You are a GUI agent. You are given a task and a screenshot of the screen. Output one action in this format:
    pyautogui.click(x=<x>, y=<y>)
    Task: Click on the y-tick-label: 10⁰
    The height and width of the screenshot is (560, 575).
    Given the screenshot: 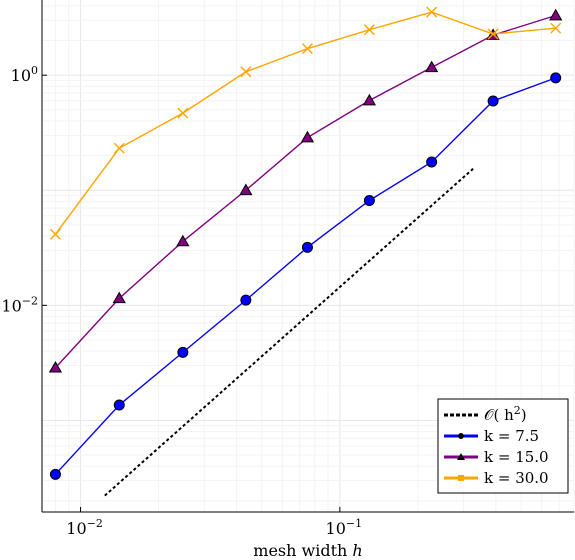 What is the action you would take?
    pyautogui.click(x=24, y=74)
    